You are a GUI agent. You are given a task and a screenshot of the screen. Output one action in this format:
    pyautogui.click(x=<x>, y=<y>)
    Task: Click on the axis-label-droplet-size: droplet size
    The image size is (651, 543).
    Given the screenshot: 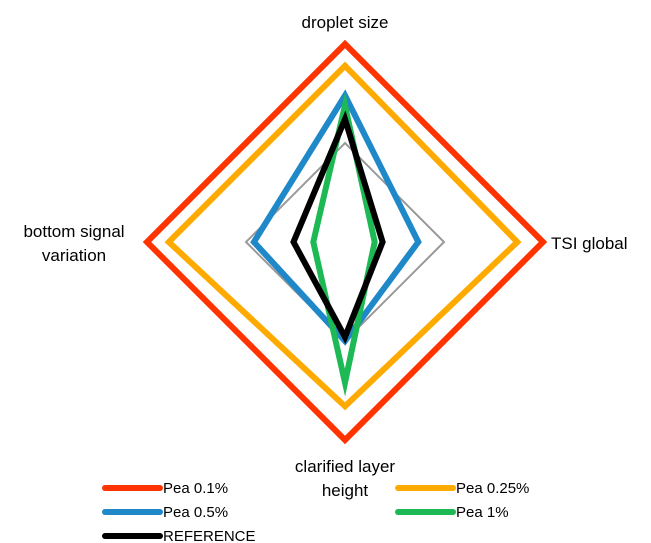 What is the action you would take?
    pyautogui.click(x=345, y=22)
    